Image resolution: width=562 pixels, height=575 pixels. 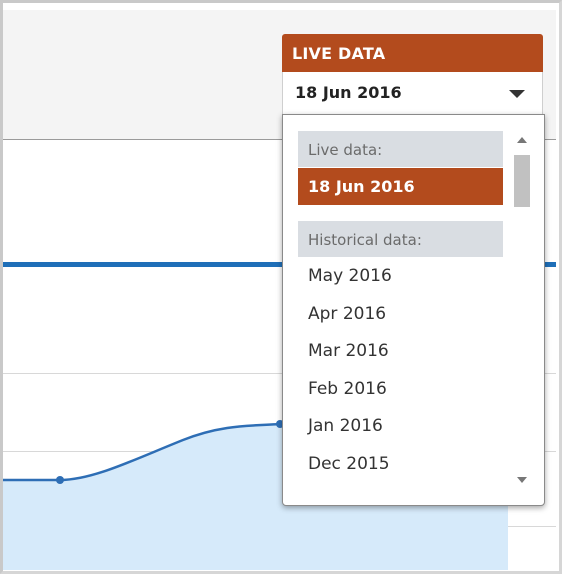 What do you see at coordinates (349, 464) in the screenshot?
I see `option-historical: Dec 2015` at bounding box center [349, 464].